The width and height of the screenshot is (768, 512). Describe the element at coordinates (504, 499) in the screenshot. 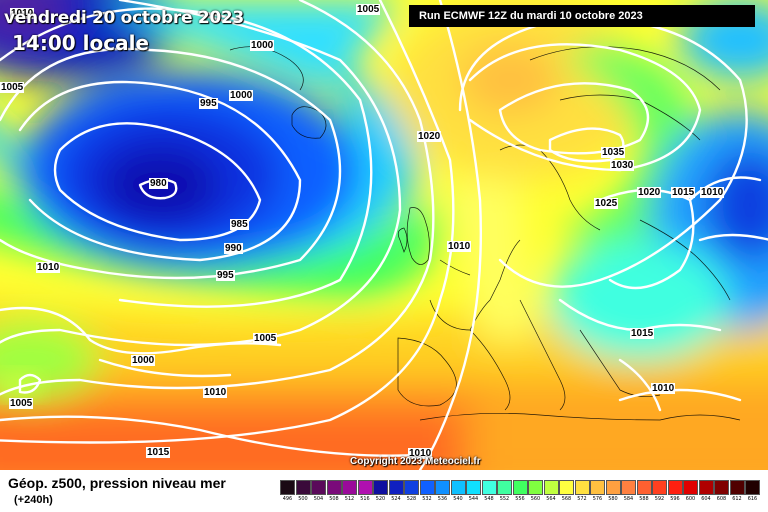

I see `colorbar-label: 552` at that location.